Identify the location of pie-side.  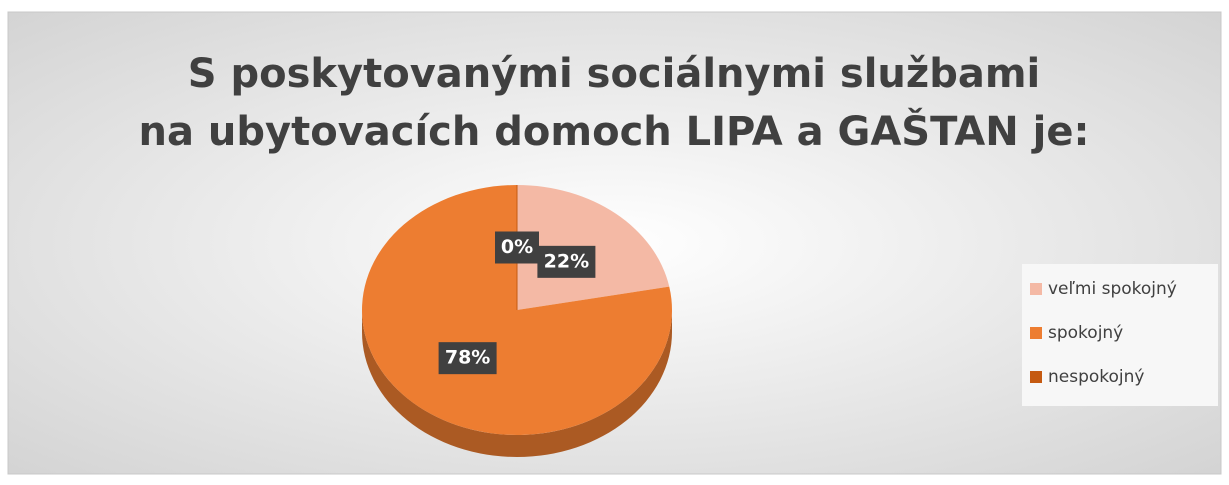
(517, 383).